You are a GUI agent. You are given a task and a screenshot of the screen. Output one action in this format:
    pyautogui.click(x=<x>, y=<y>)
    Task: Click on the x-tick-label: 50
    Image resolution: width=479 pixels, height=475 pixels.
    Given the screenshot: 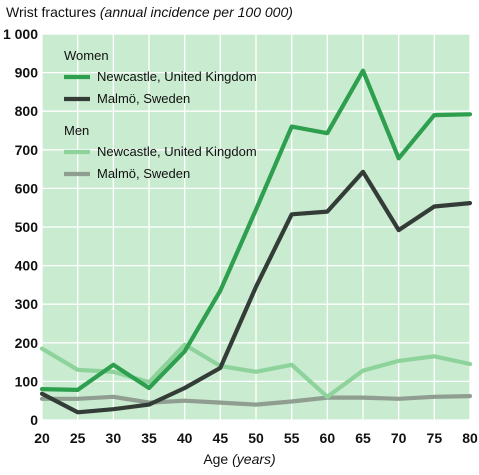 What is the action you would take?
    pyautogui.click(x=256, y=438)
    